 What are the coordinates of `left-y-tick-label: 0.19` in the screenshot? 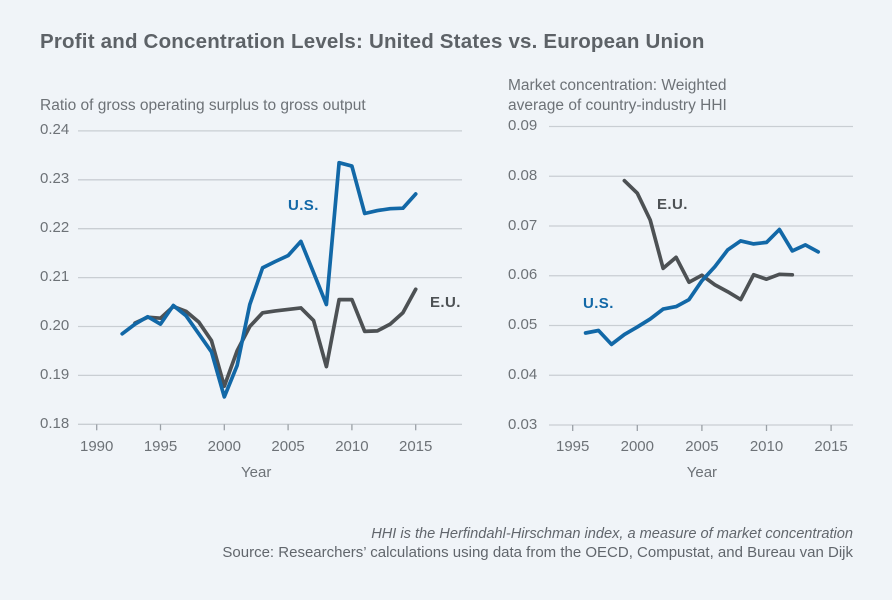 It's located at (55, 374).